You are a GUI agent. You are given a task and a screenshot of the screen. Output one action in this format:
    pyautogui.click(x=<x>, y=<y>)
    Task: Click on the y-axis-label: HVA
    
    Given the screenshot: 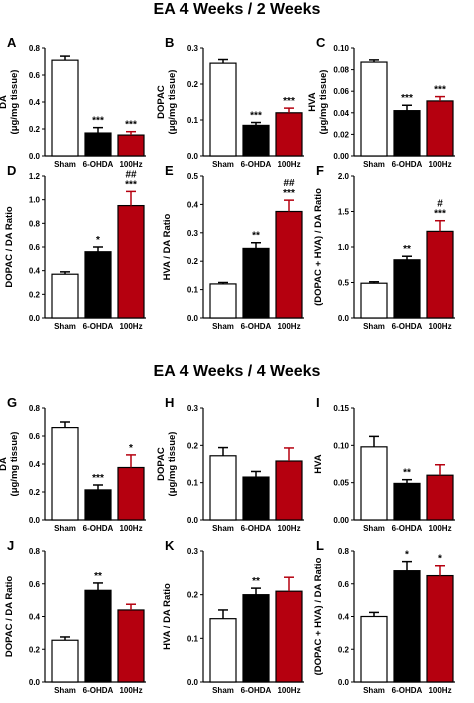 What is the action you would take?
    pyautogui.click(x=312, y=101)
    